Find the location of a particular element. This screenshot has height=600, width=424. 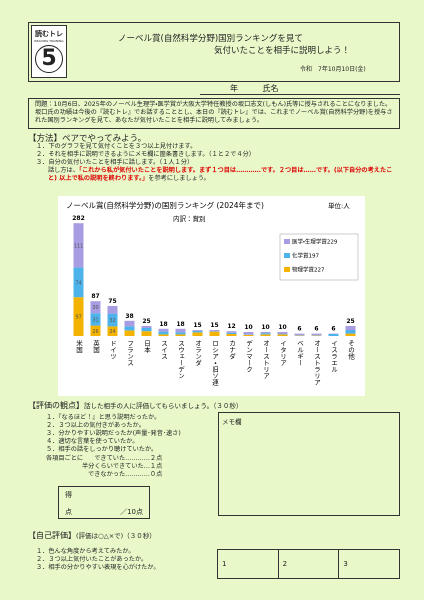

segment-label: 74 is located at coordinates (78, 283).